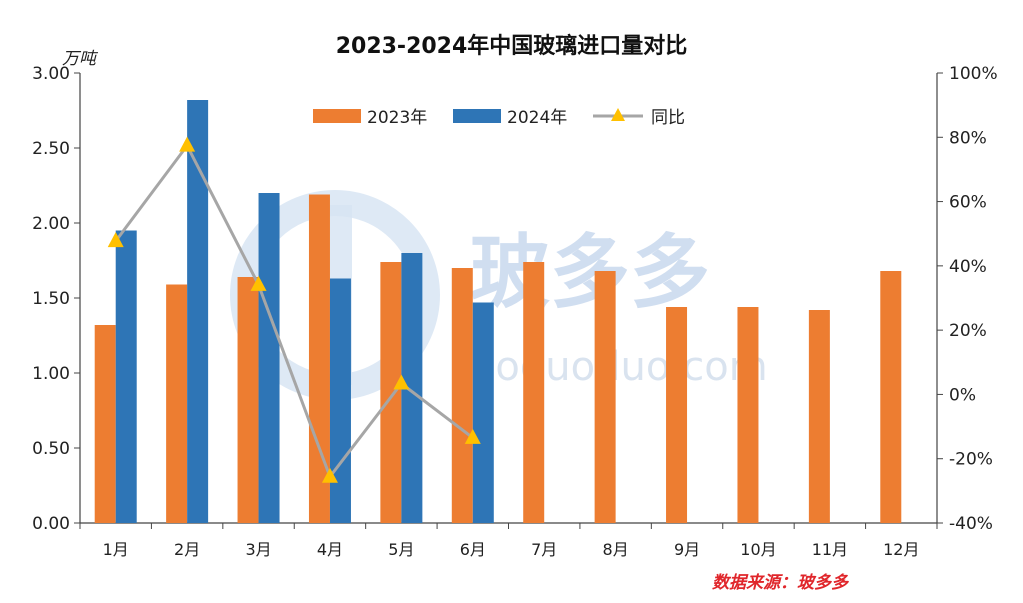 This screenshot has height=603, width=1023. Describe the element at coordinates (177, 403) in the screenshot. I see `bar-2023年-2月` at that location.